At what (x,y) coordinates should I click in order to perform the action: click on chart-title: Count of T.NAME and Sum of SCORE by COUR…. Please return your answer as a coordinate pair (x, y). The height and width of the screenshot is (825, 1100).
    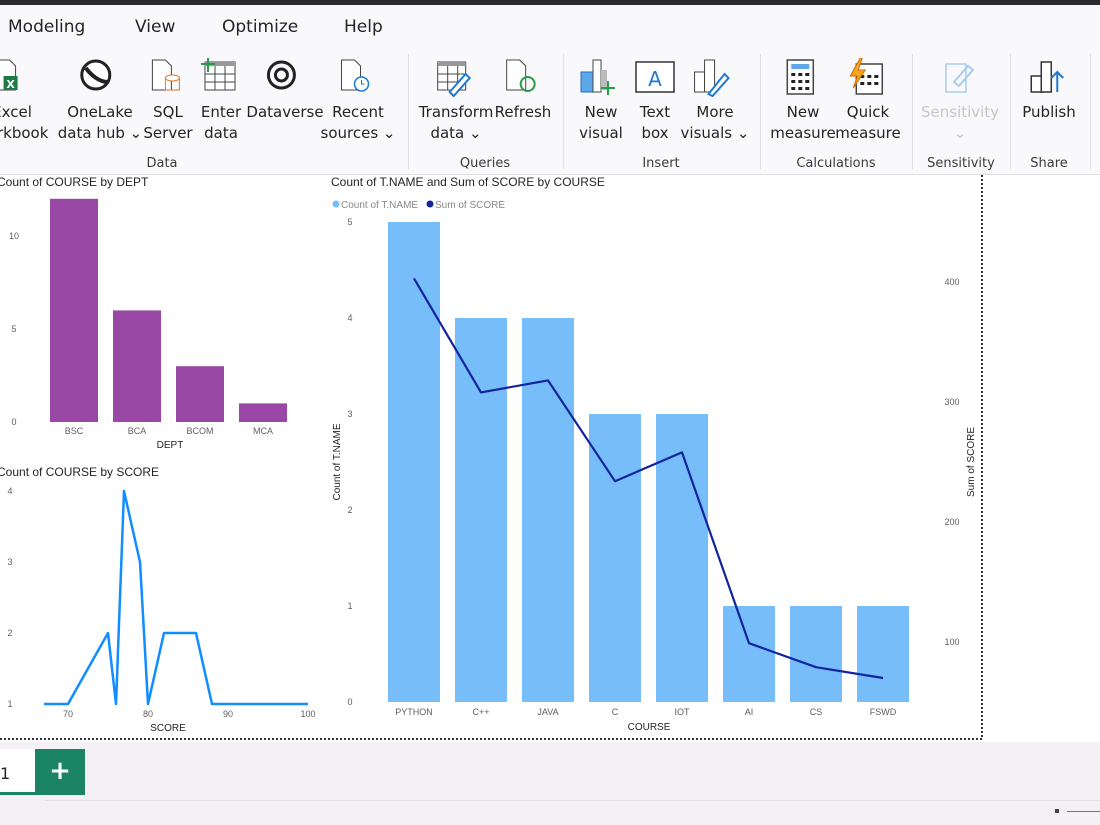
    Looking at the image, I should click on (468, 182).